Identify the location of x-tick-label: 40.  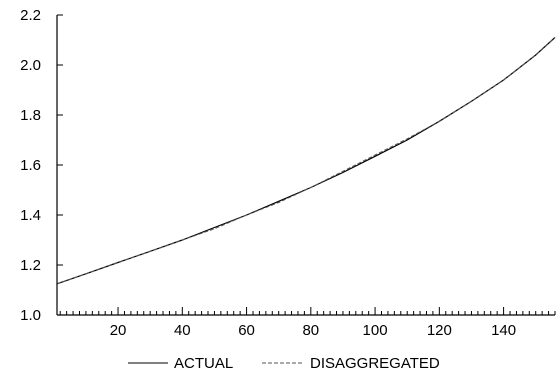
(182, 330).